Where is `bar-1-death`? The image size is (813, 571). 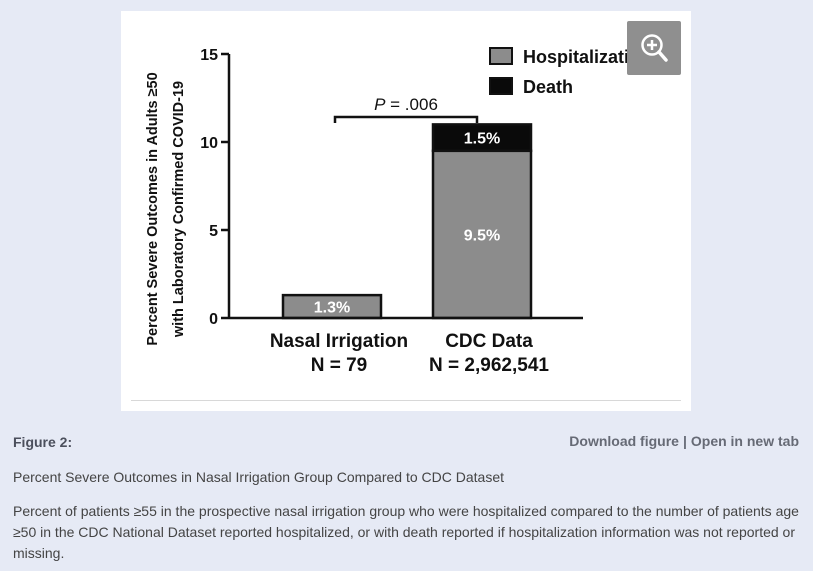 bar-1-death is located at coordinates (482, 138).